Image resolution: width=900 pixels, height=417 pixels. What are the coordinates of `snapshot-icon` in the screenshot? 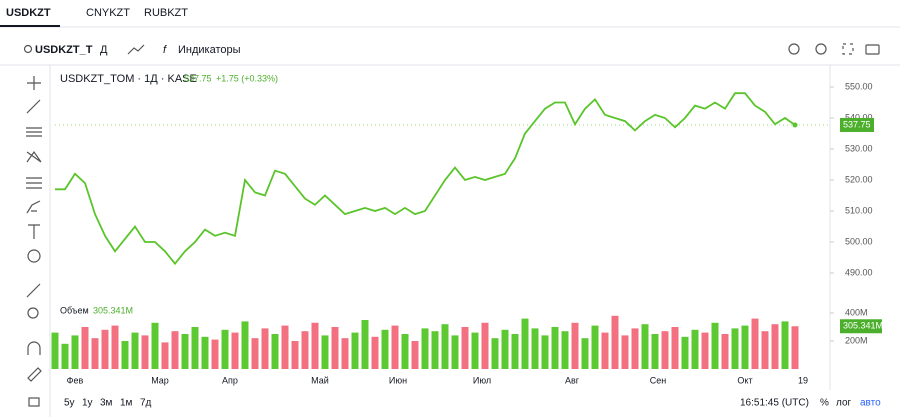 It's located at (872, 49).